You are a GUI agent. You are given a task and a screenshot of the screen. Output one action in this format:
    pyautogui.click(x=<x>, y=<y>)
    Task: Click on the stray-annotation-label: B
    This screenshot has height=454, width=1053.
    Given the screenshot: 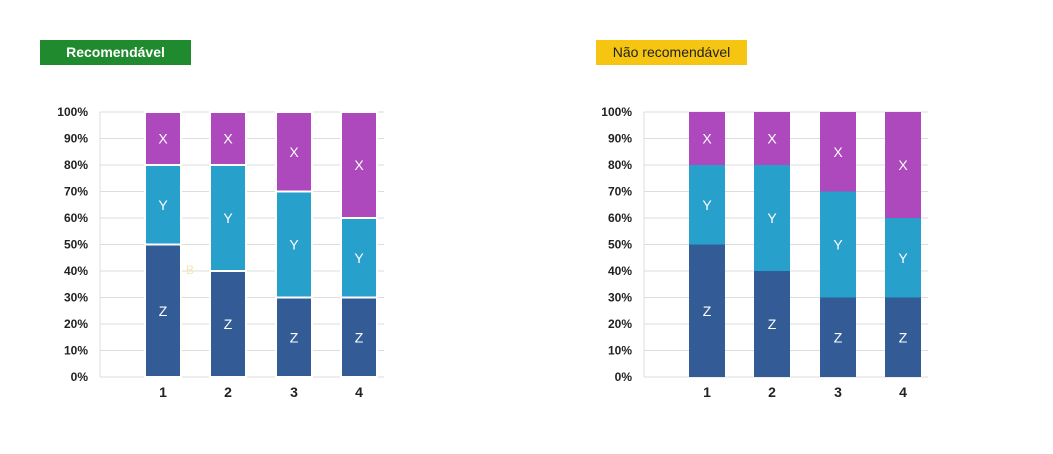 What is the action you would take?
    pyautogui.click(x=190, y=270)
    